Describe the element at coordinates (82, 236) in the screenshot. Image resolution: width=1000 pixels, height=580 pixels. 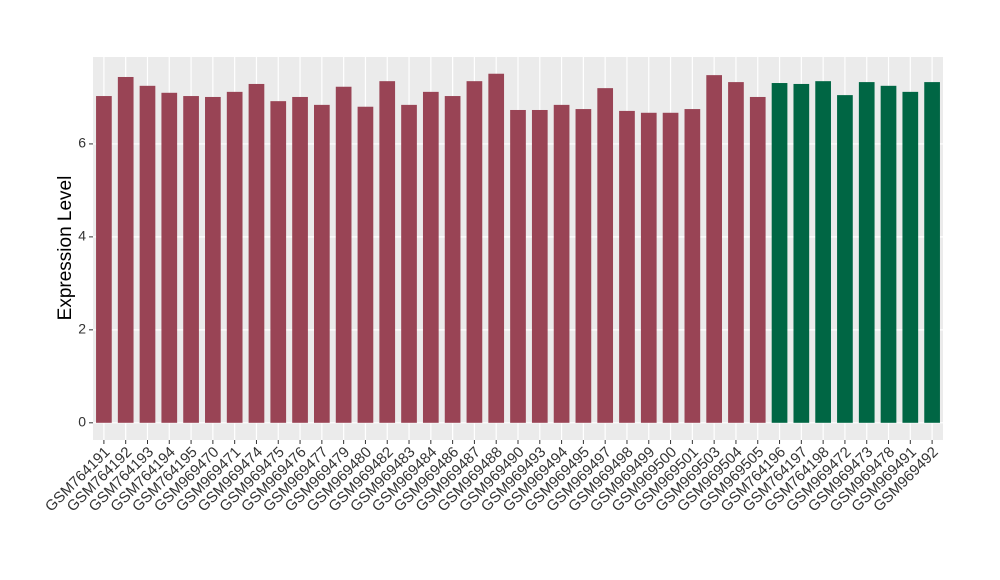
I see `y-tick-label: 4` at that location.